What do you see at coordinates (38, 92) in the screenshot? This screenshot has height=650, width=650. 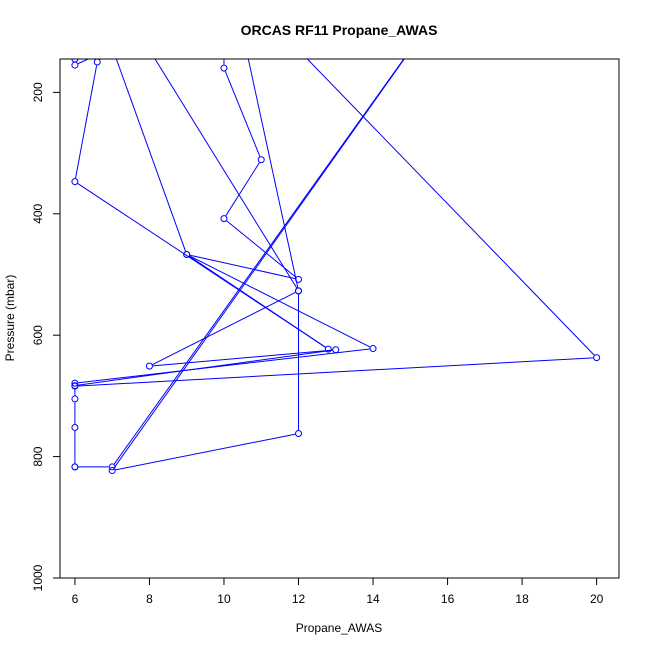 I see `y-tick-label: 200` at bounding box center [38, 92].